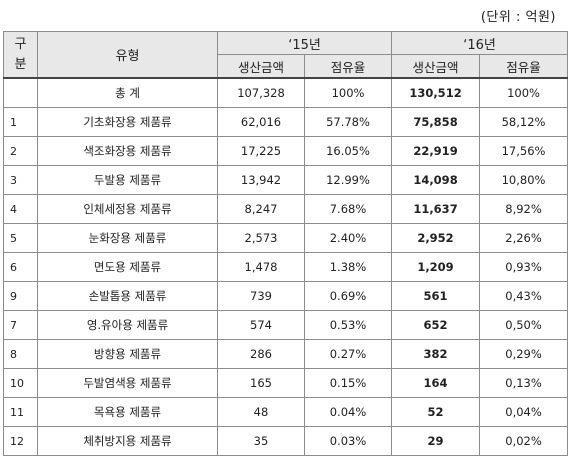 Image resolution: width=570 pixels, height=456 pixels. What do you see at coordinates (436, 92) in the screenshot?
I see `production-2016: 130,512` at bounding box center [436, 92].